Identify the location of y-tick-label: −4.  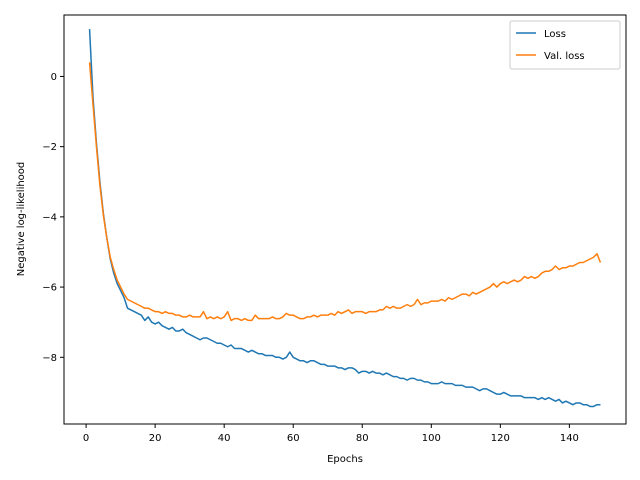
(49, 217).